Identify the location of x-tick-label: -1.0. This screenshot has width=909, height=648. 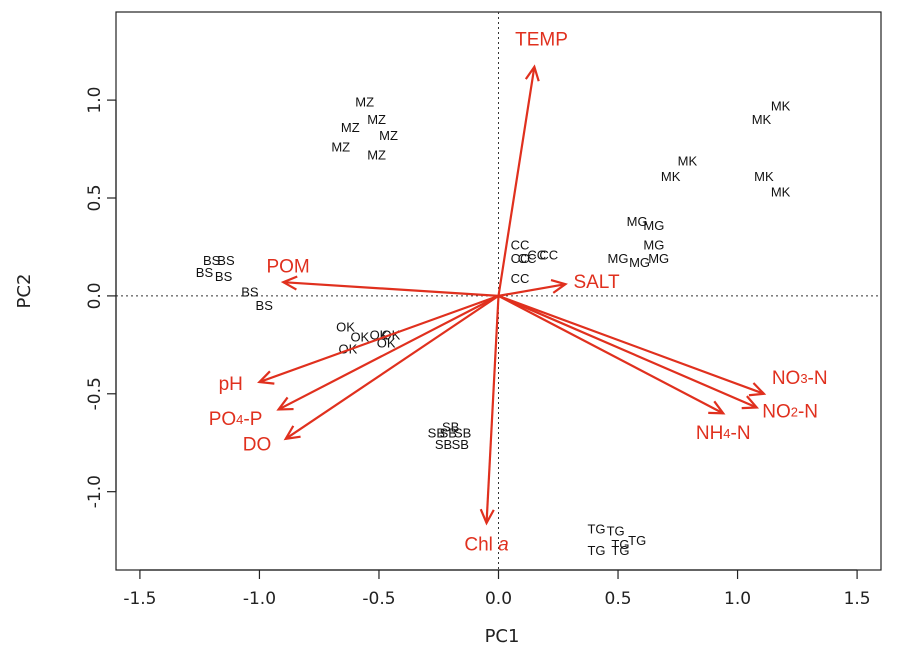
(259, 599).